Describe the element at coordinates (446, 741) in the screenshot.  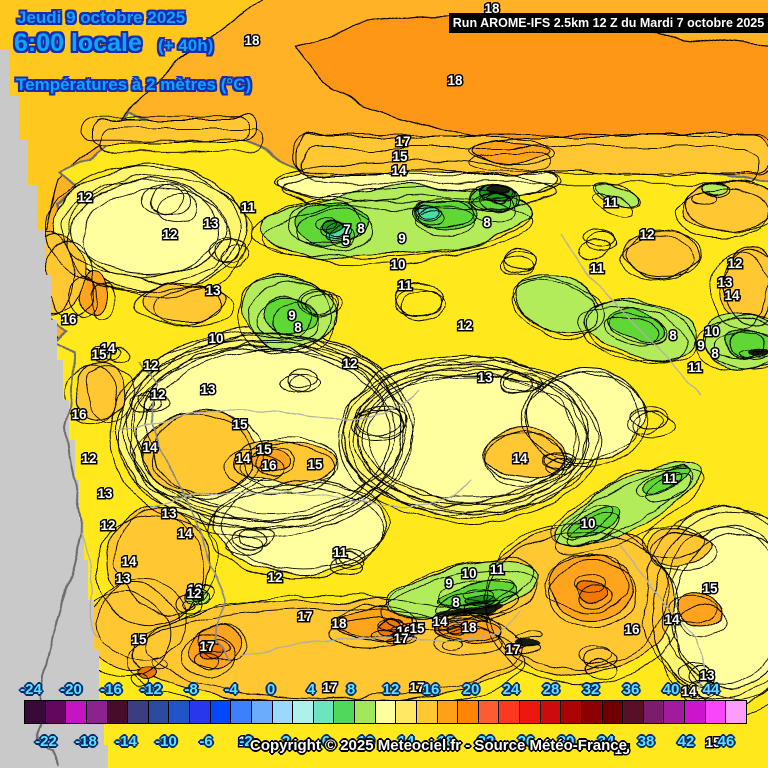
I see `scale-label: 18` at that location.